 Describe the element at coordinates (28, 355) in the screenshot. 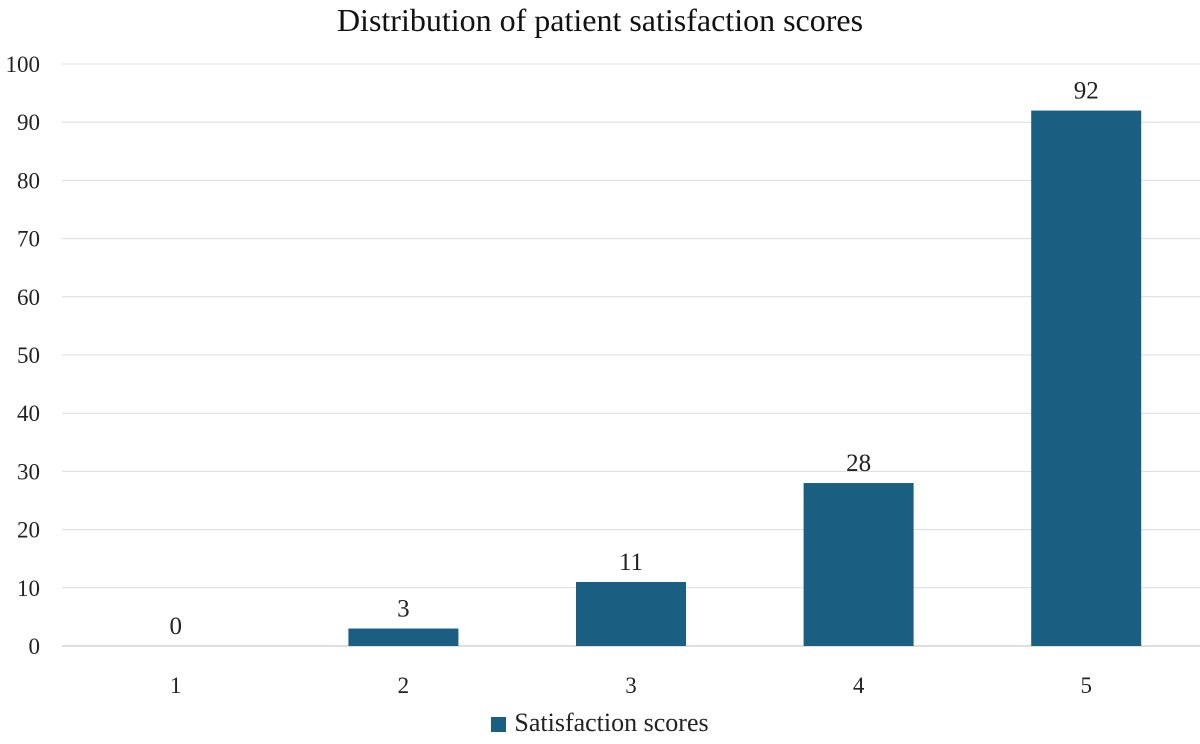

I see `y-tick-label: 50` at that location.